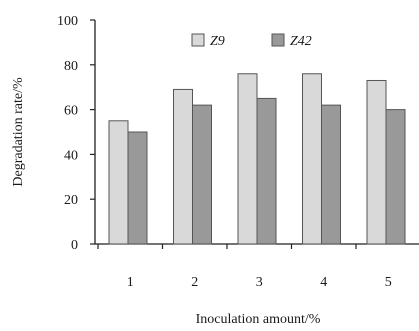  Describe the element at coordinates (388, 282) in the screenshot. I see `x-tick-label: 5` at that location.